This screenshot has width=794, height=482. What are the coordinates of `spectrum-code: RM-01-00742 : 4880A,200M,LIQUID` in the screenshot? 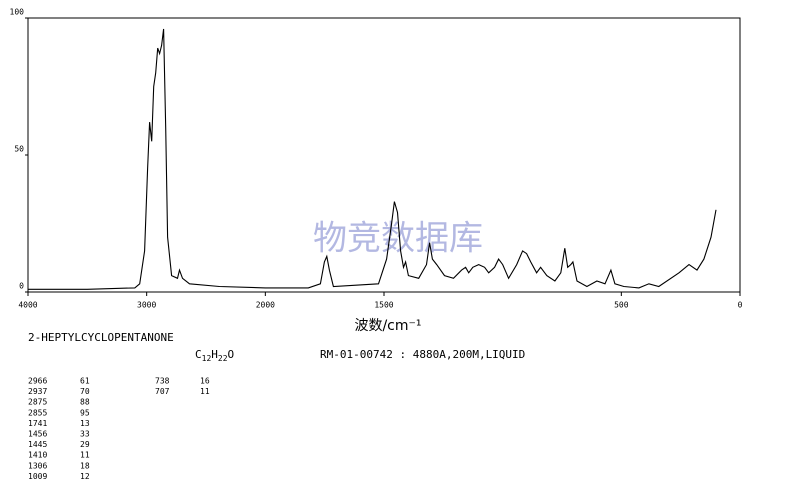 It's located at (422, 354).